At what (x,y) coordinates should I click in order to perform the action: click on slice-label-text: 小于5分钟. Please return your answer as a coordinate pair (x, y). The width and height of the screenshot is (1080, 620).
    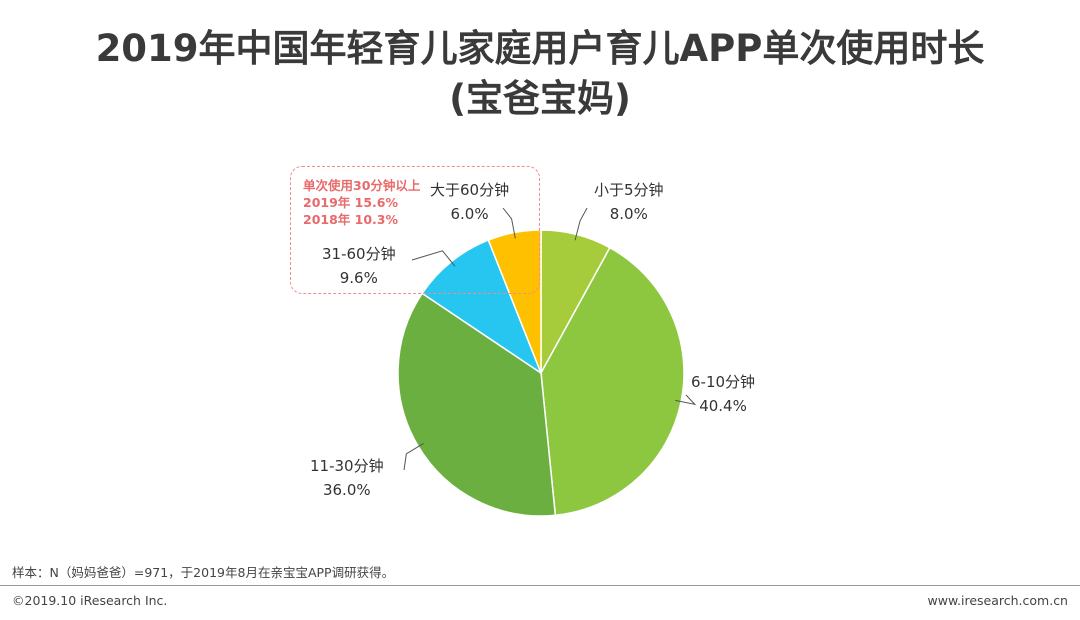
    Looking at the image, I should click on (629, 190).